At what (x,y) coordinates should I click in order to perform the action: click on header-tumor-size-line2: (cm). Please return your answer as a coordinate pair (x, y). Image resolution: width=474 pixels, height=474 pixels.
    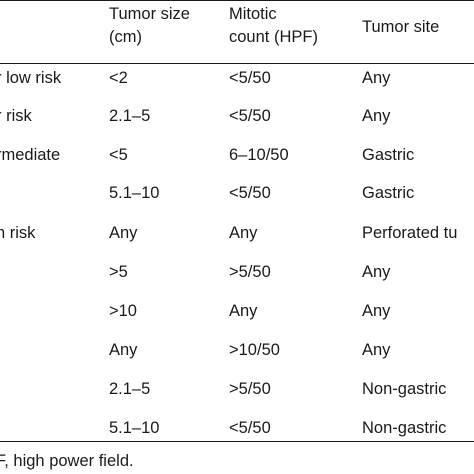
    Looking at the image, I should click on (125, 37).